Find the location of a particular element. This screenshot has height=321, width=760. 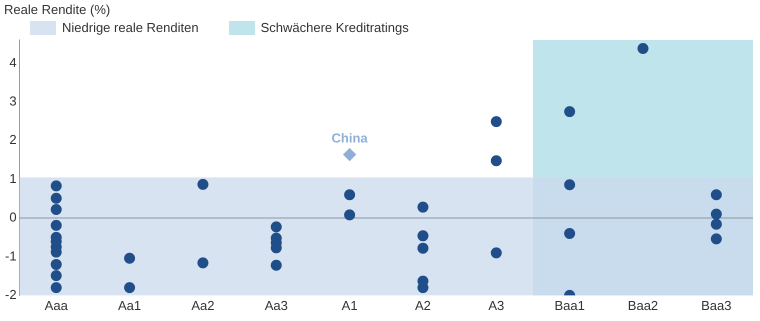

y-tick-label: -1 is located at coordinates (10, 256).